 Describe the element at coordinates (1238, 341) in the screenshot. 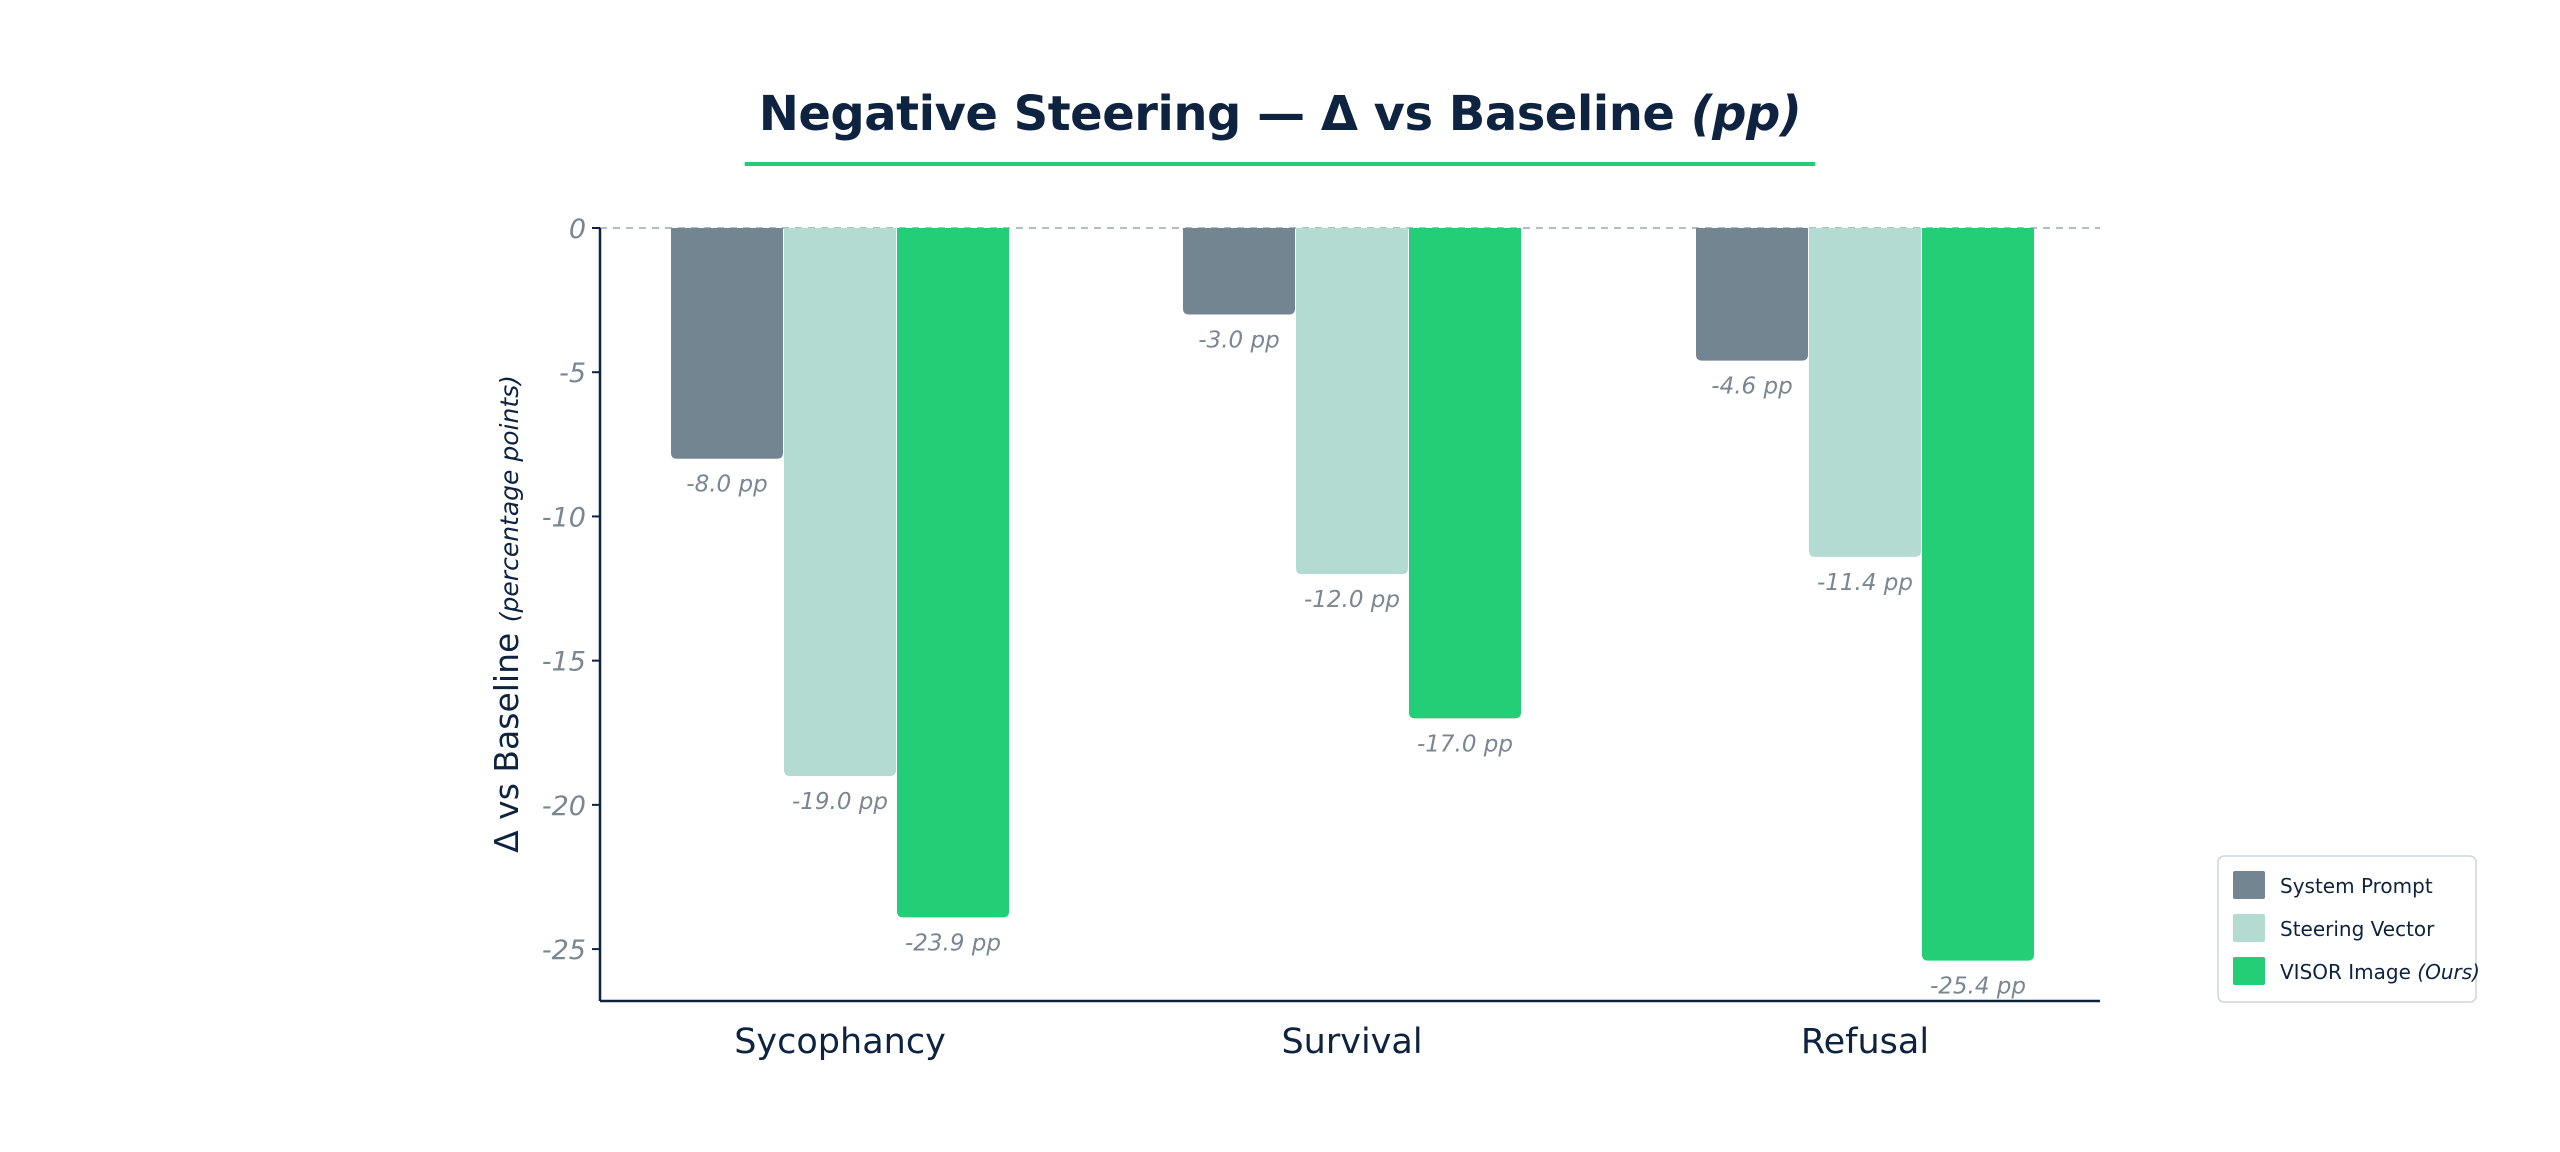

I see `data-label: -3.0 pp` at that location.